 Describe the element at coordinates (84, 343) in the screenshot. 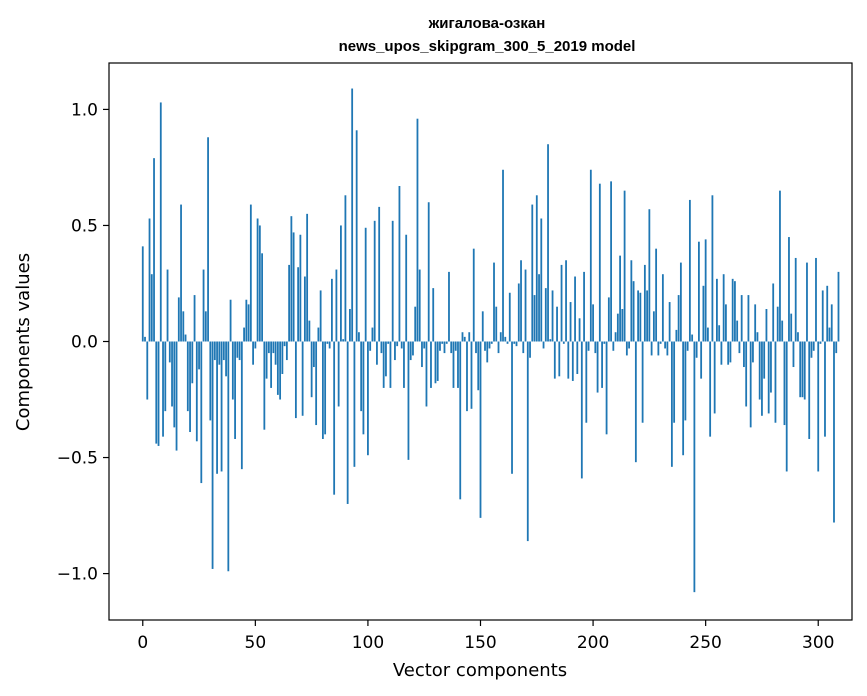

I see `y-tick-label: 0.0` at that location.